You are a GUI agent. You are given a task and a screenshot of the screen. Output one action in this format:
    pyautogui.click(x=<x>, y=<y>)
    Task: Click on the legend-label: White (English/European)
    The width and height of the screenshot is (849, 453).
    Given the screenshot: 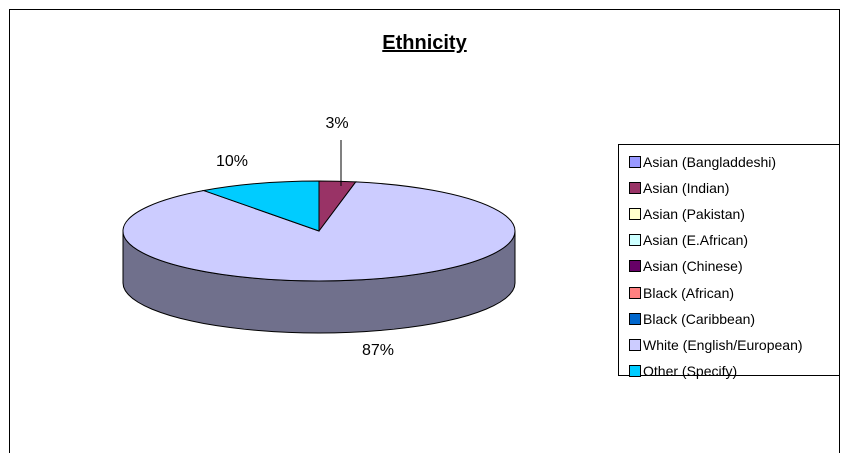 What is the action you would take?
    pyautogui.click(x=723, y=344)
    